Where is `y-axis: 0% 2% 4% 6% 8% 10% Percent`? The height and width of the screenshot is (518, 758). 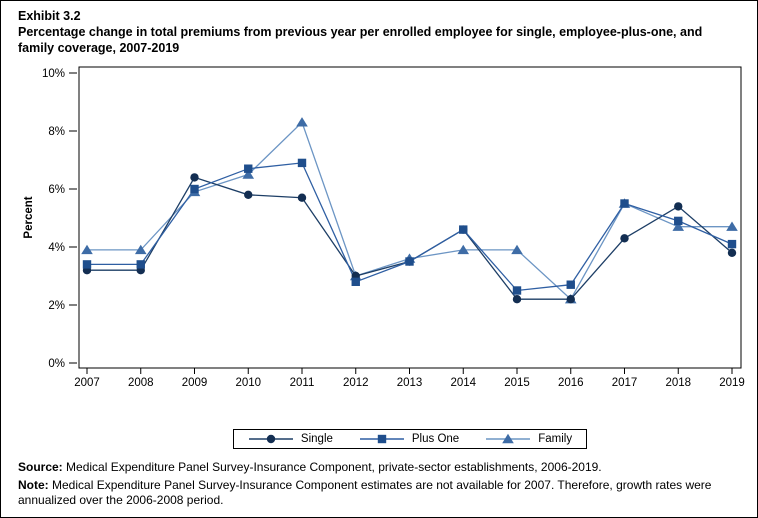
y-axis: 0% 2% 4% 6% 8% 10% Percent is located at coordinates (50, 219).